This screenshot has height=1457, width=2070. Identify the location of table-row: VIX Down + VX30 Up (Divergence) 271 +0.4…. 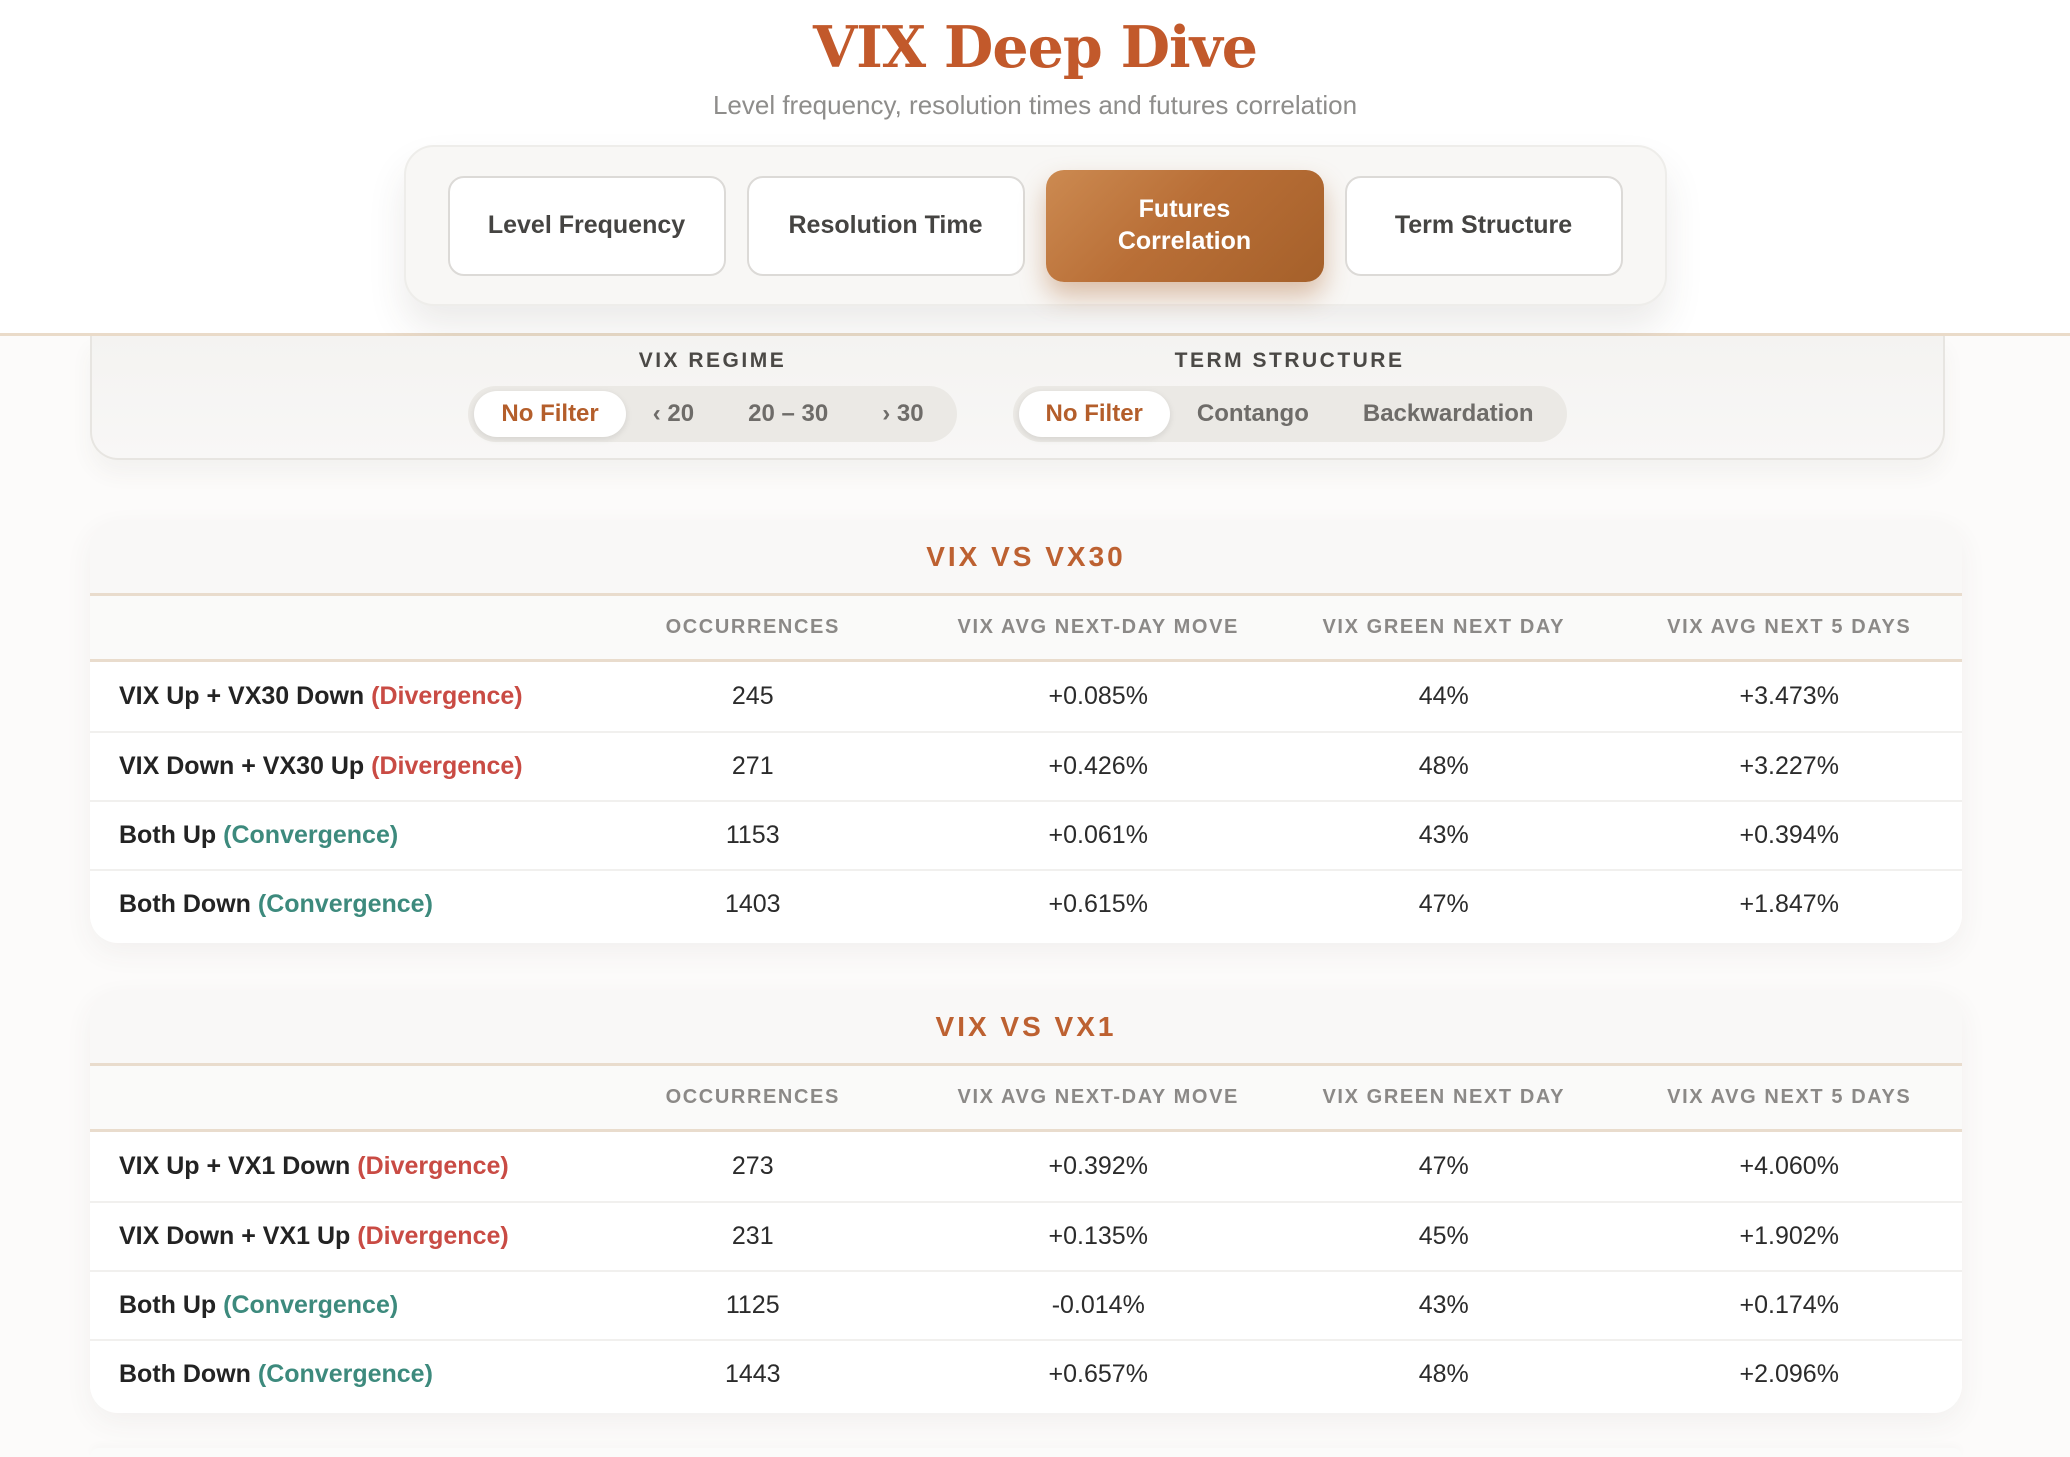
(1026, 765).